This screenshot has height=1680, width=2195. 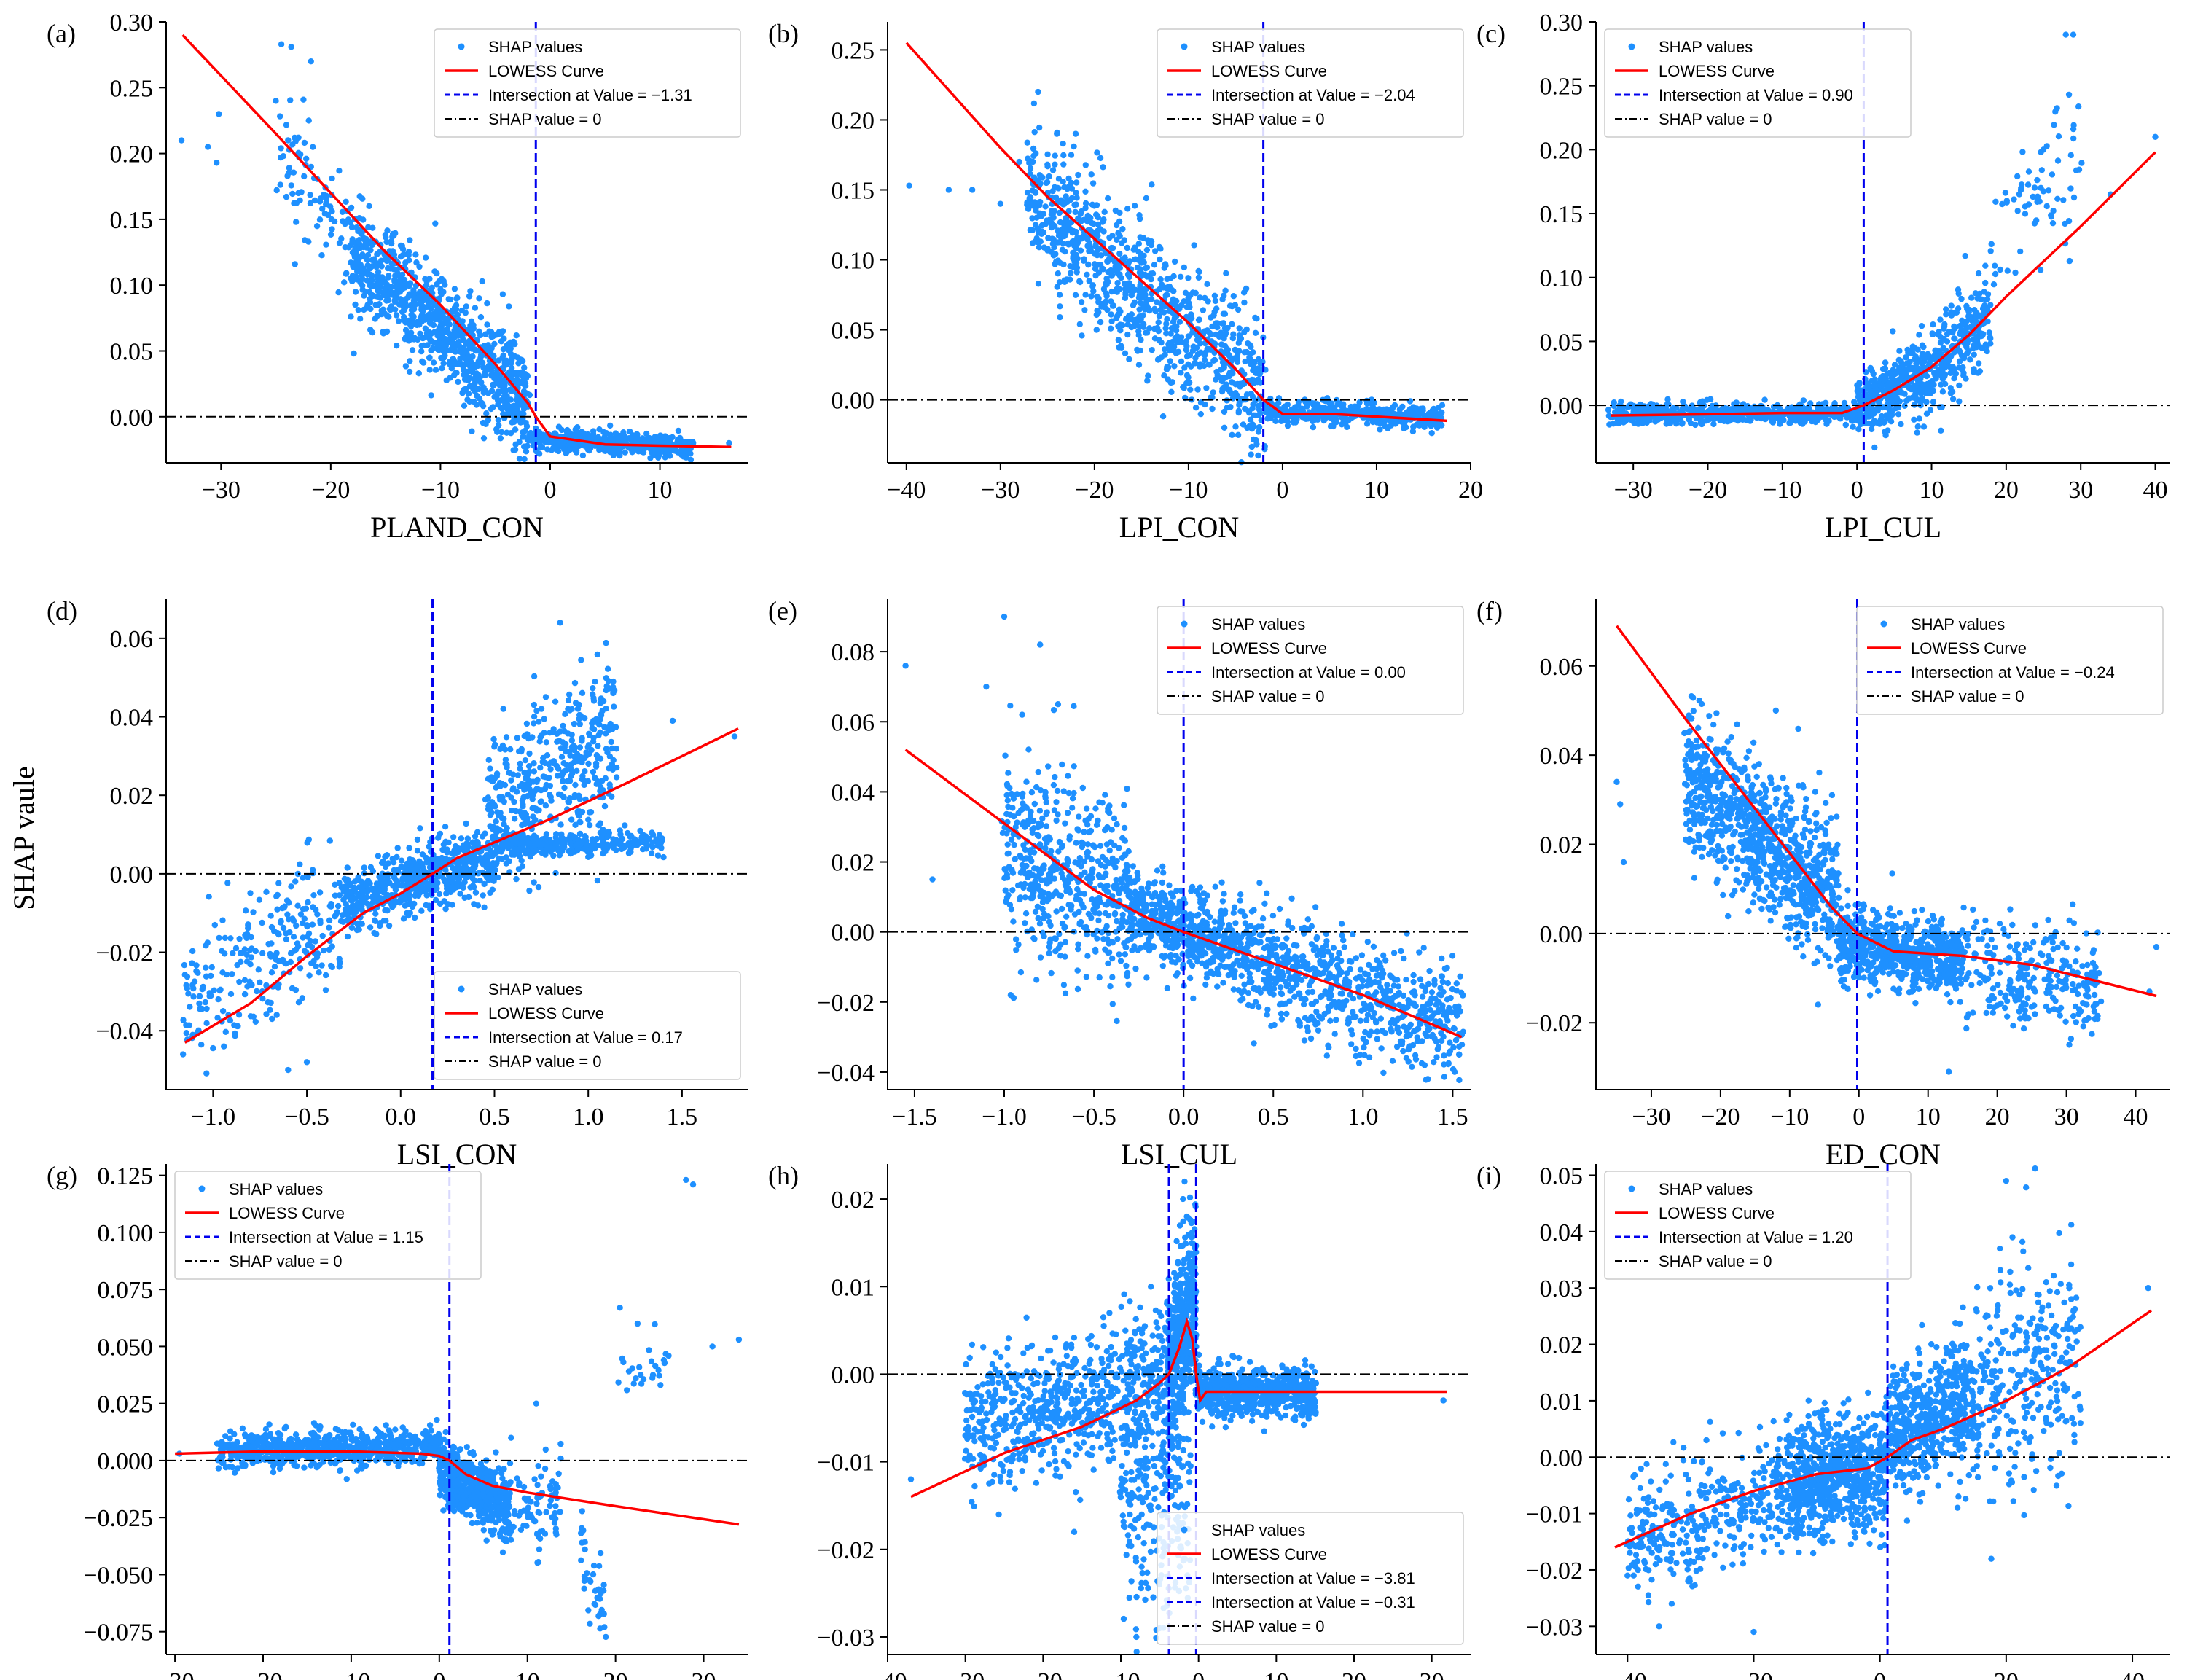 I want to click on y-tick-label: 0.30, so click(x=132, y=23).